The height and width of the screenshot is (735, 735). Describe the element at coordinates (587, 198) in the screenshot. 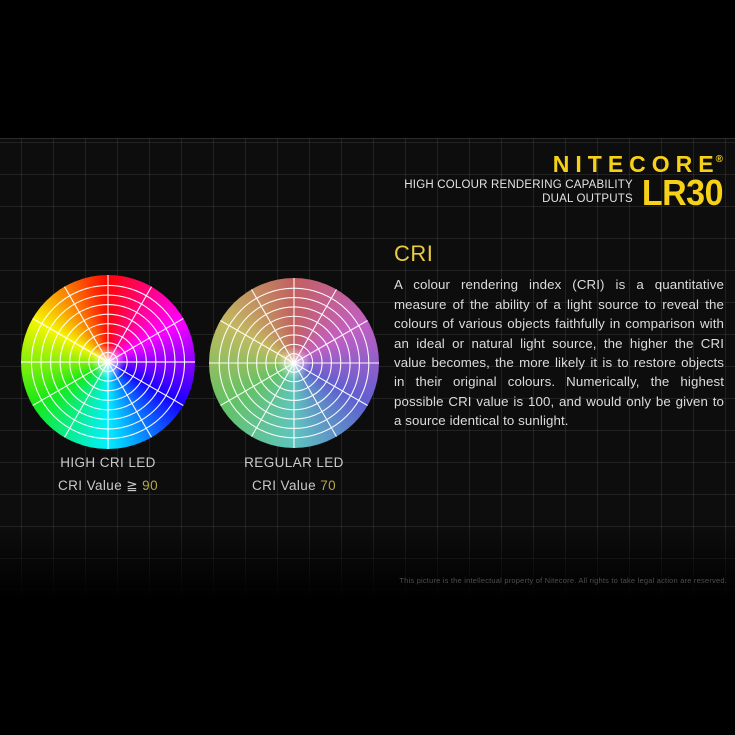

I see `tagline-line-2: DUAL OUTPUTS` at that location.